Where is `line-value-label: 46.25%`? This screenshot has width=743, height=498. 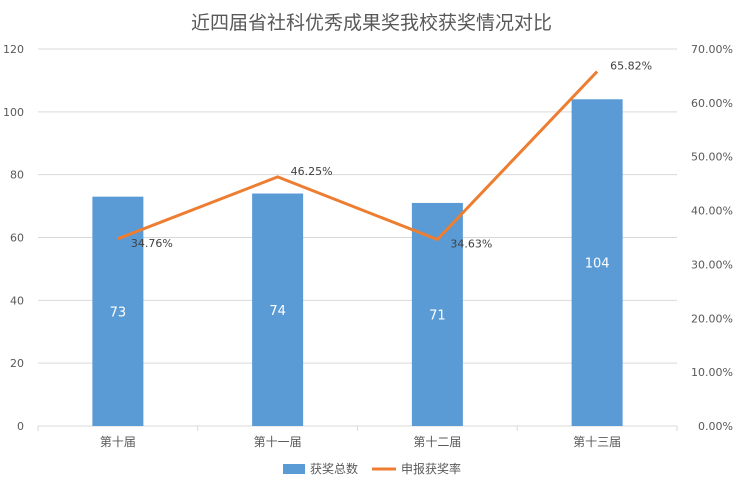 line-value-label: 46.25% is located at coordinates (312, 171).